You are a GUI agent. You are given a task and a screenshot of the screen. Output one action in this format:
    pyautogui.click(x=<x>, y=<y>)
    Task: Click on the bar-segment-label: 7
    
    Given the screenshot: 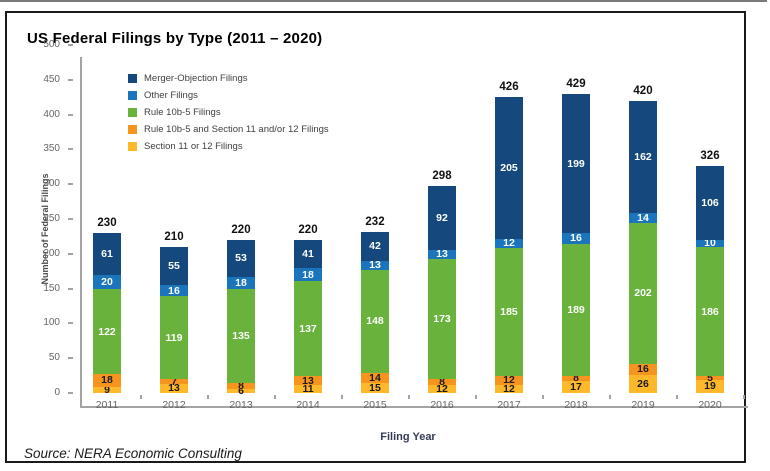 What is the action you would take?
    pyautogui.click(x=174, y=381)
    